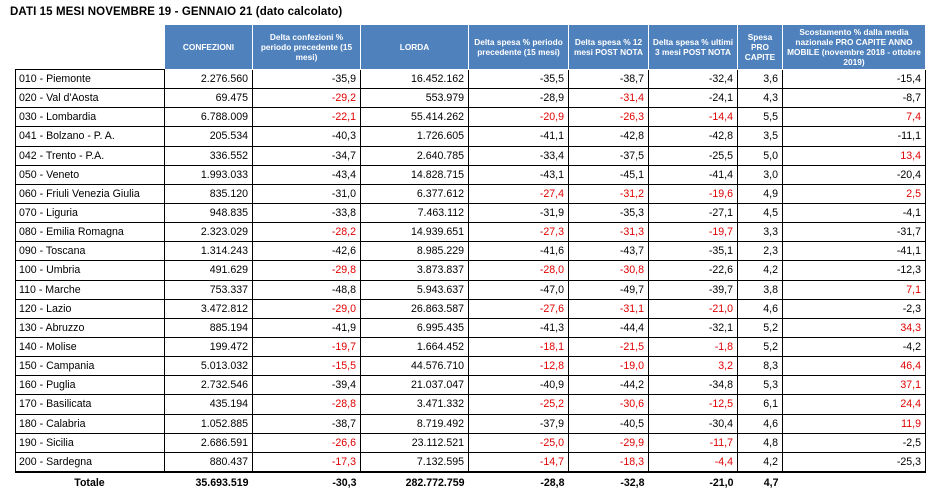 Image resolution: width=931 pixels, height=497 pixels. Describe the element at coordinates (208, 442) in the screenshot. I see `cell-confezioni: 2.686.591` at that location.